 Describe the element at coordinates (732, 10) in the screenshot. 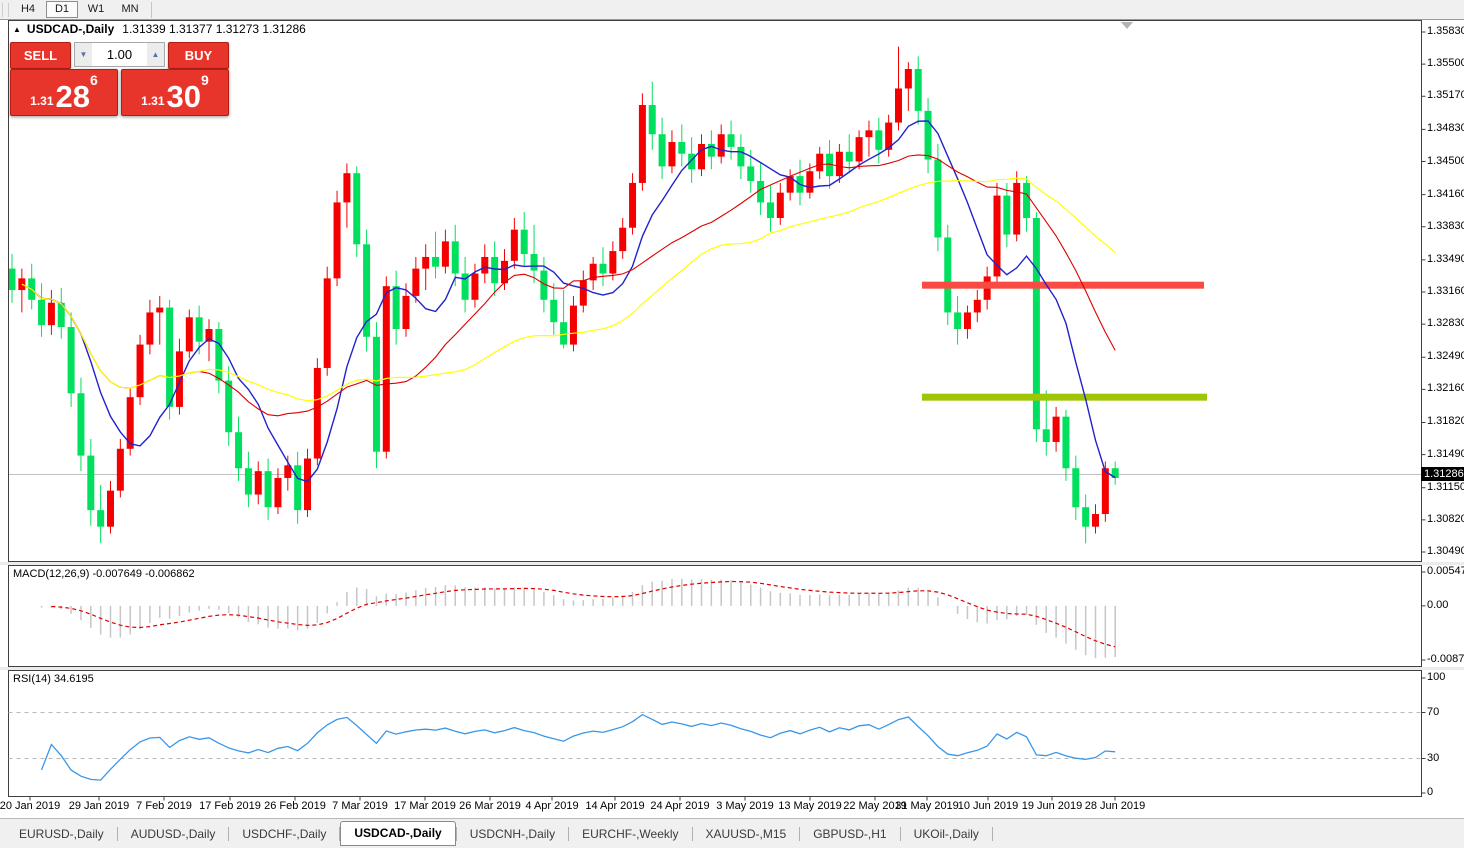

I see `timeframe-toolbar: H4 D1 W1 MN` at that location.